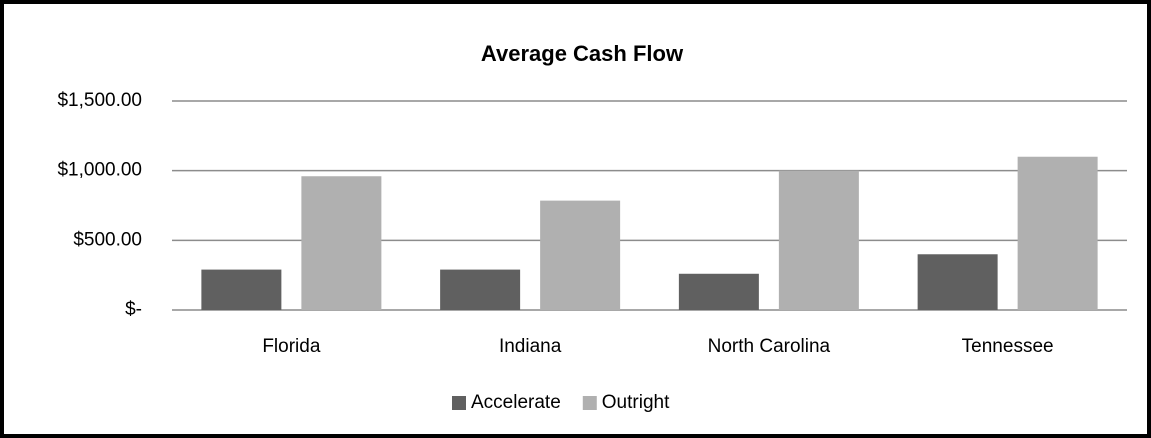  What do you see at coordinates (133, 309) in the screenshot?
I see `y-tick-label: $-` at bounding box center [133, 309].